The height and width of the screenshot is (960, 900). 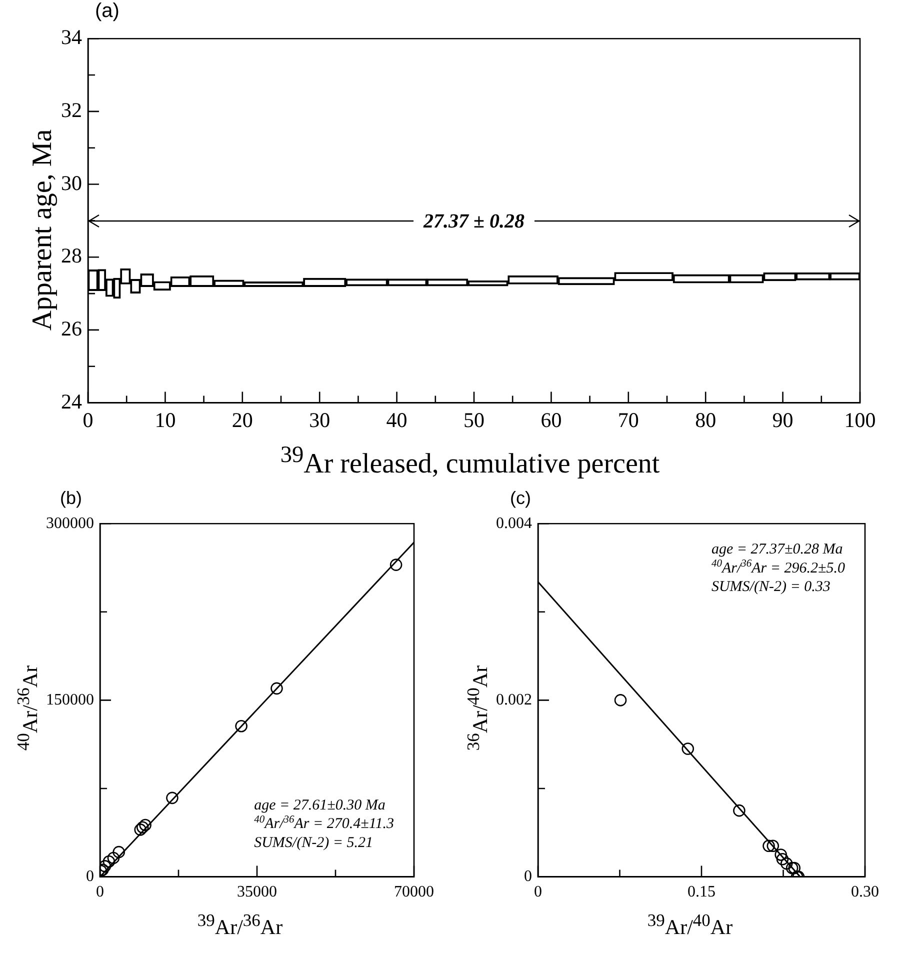 What do you see at coordinates (473, 221) in the screenshot?
I see `annotation: 27.37 ± 0.28` at bounding box center [473, 221].